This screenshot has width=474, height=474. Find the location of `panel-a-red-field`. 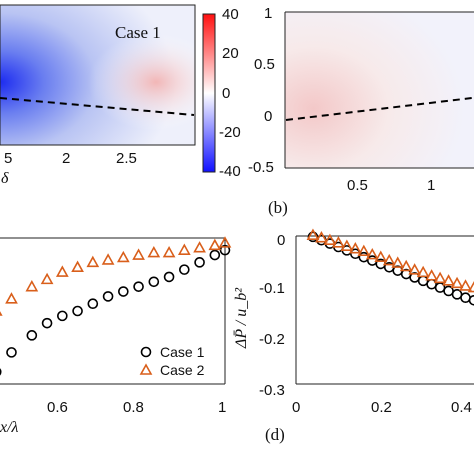

panel-a-red-field is located at coordinates (97, 75).